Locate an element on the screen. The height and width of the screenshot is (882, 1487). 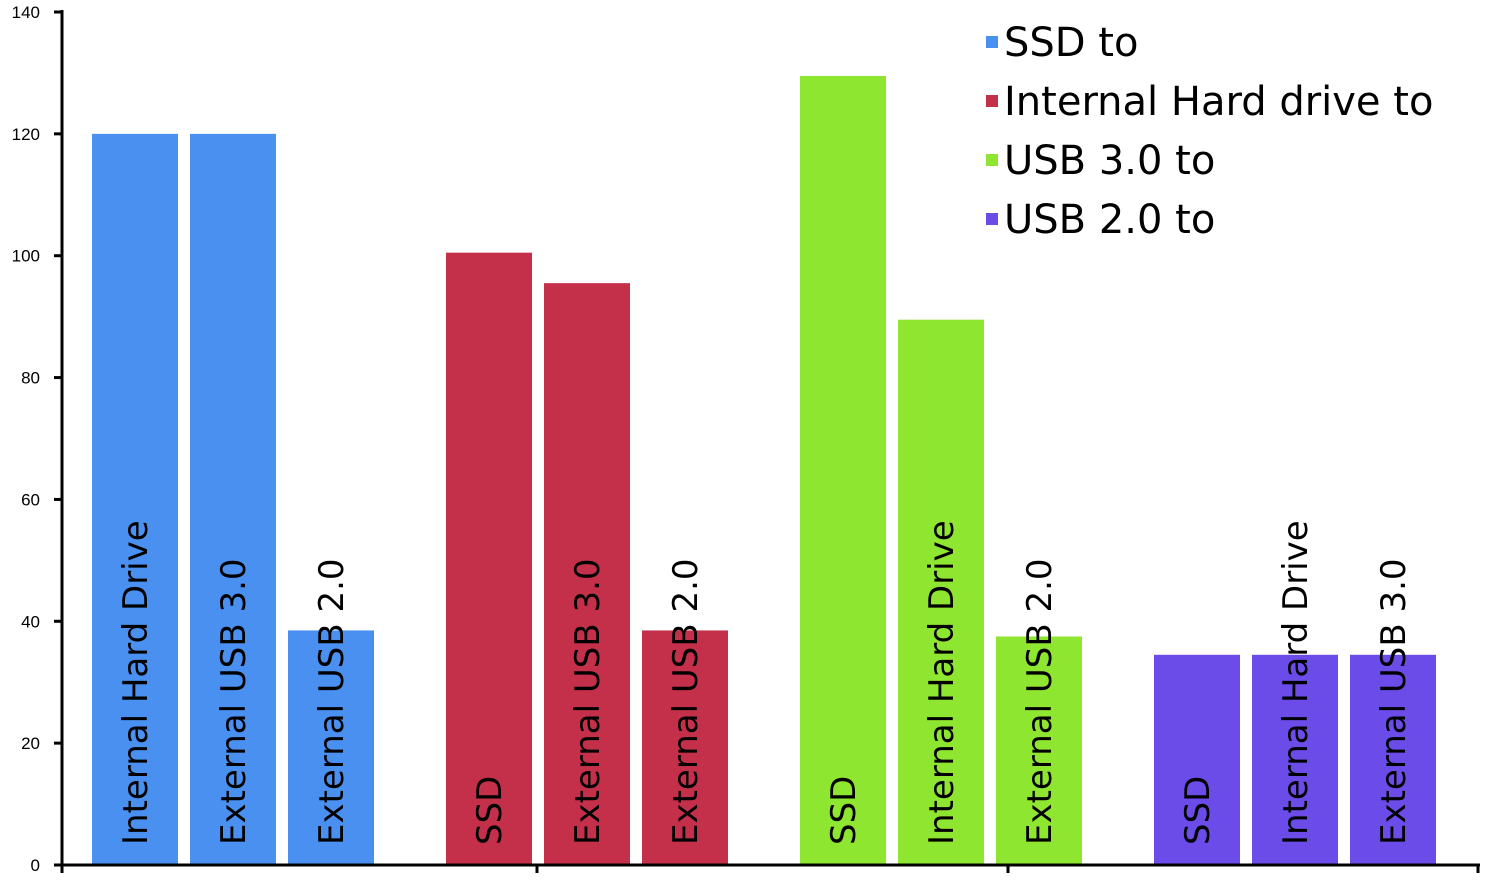
legend-label: Internal Hard drive to is located at coordinates (1218, 102).